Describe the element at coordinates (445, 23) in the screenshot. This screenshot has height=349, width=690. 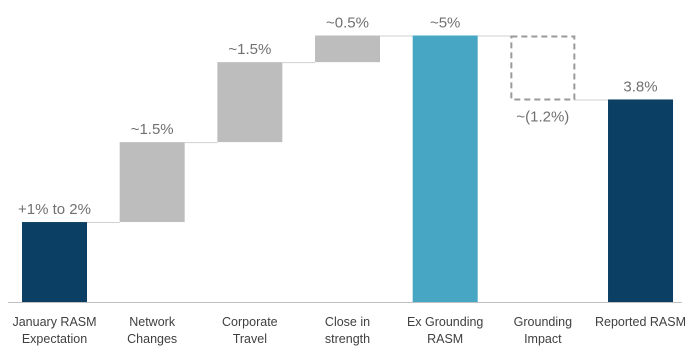
I see `value-label-4: ~5%` at that location.